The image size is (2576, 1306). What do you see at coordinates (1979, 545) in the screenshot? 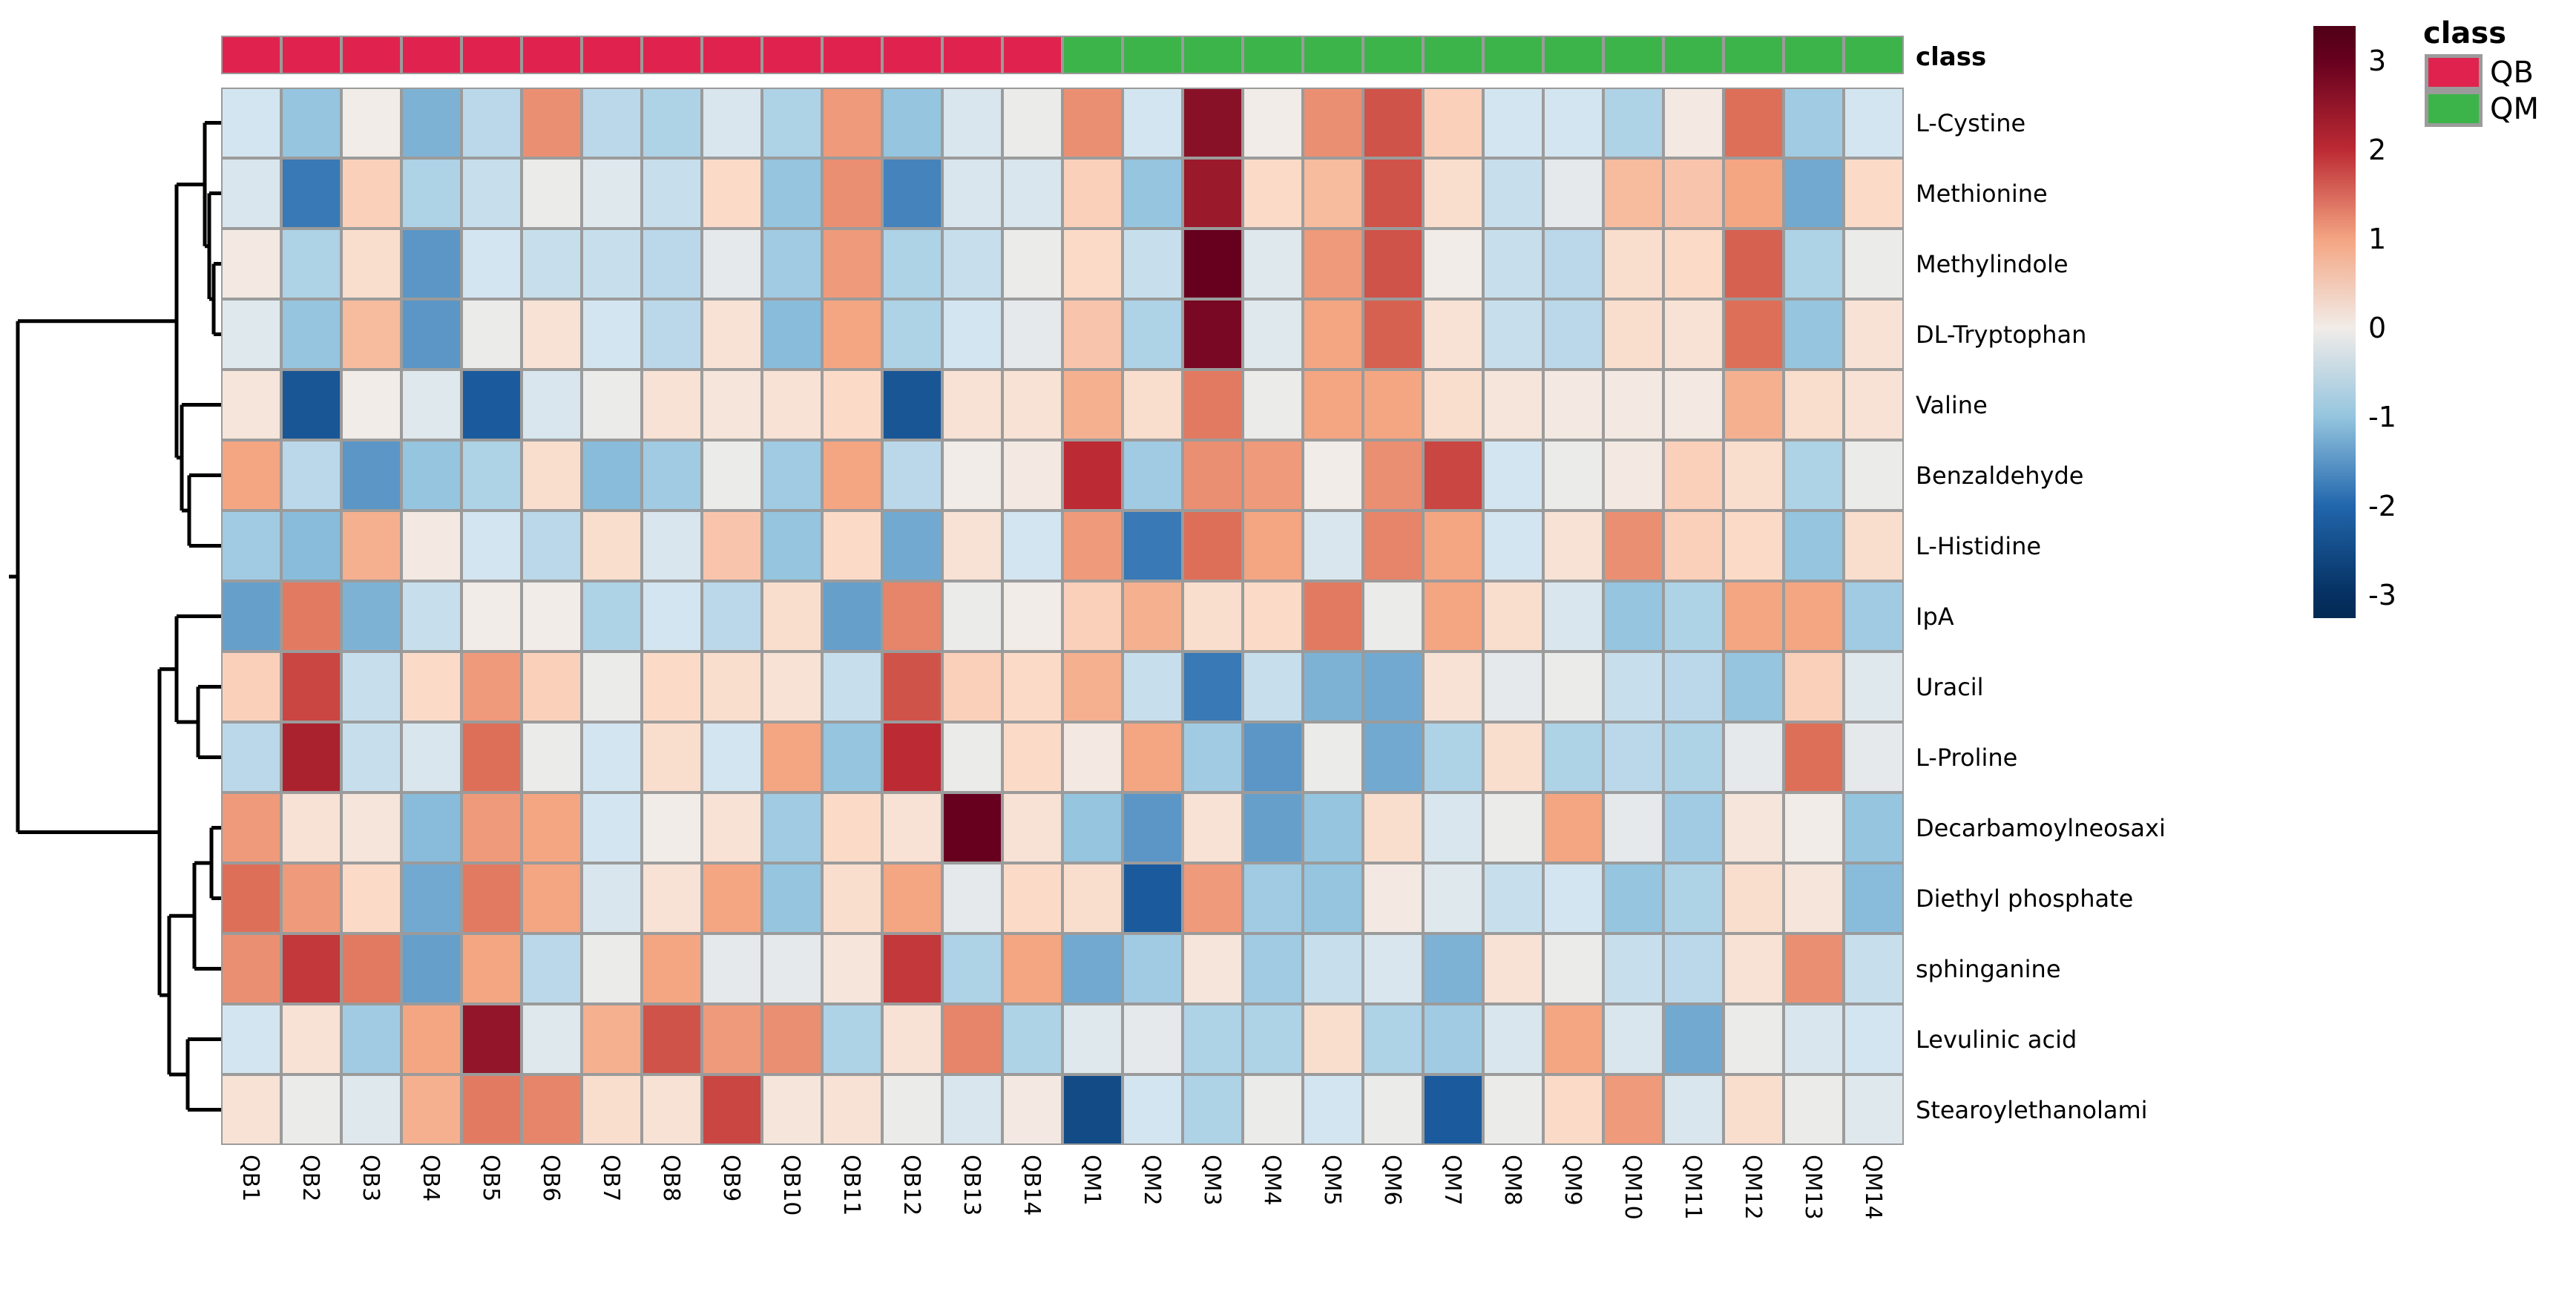
I see `row-label-L-Histidine: L-Histidine` at bounding box center [1979, 545].